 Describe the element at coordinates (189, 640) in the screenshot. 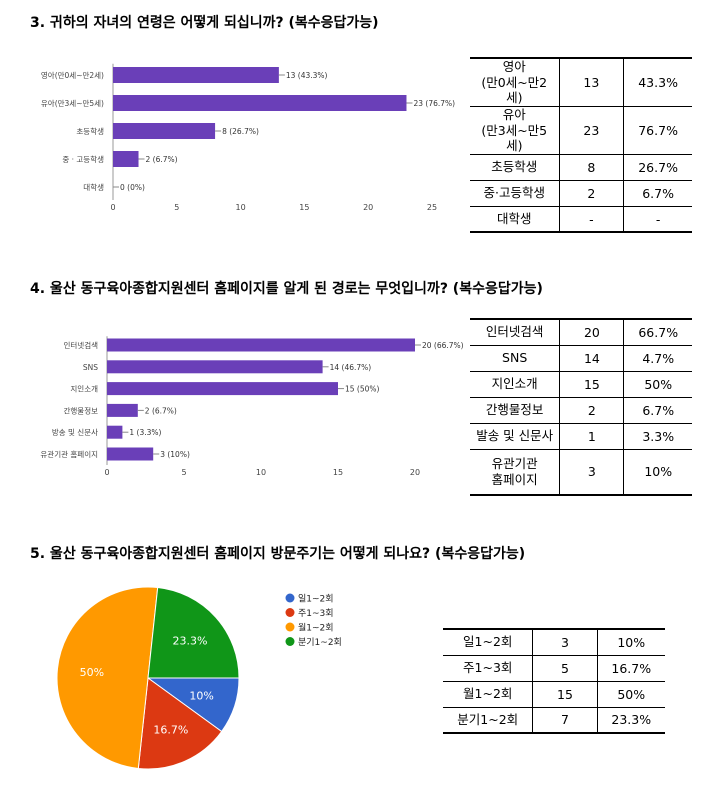

I see `pie-slice-label: 23.3%` at that location.